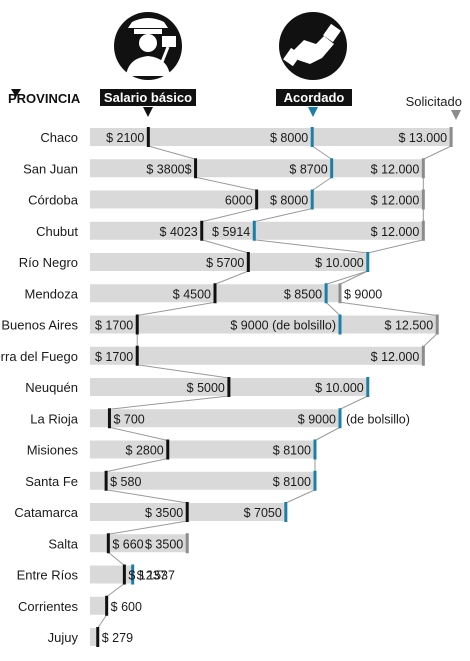  I want to click on province-label: Río Negro, so click(48, 262).